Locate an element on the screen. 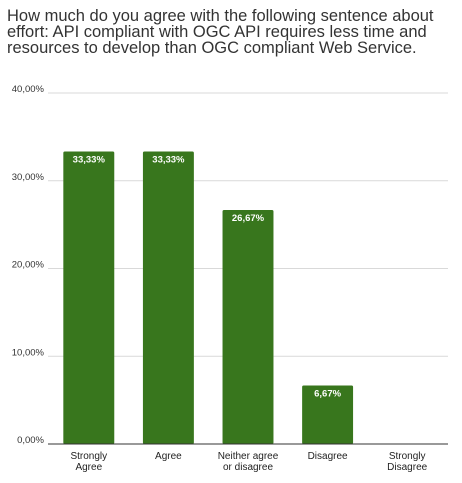  x-category-label: Neither agree or disagree is located at coordinates (248, 462).